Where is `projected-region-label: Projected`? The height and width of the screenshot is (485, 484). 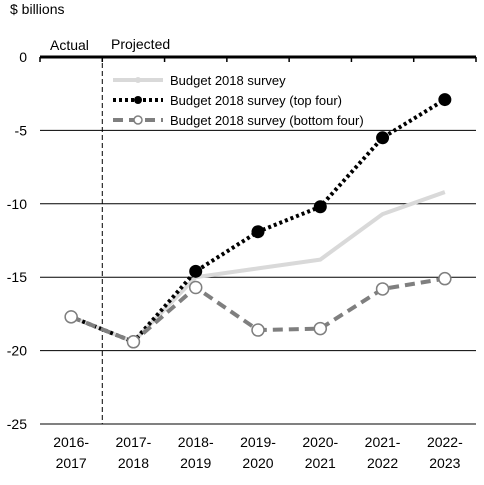
projected-region-label: Projected is located at coordinates (140, 44).